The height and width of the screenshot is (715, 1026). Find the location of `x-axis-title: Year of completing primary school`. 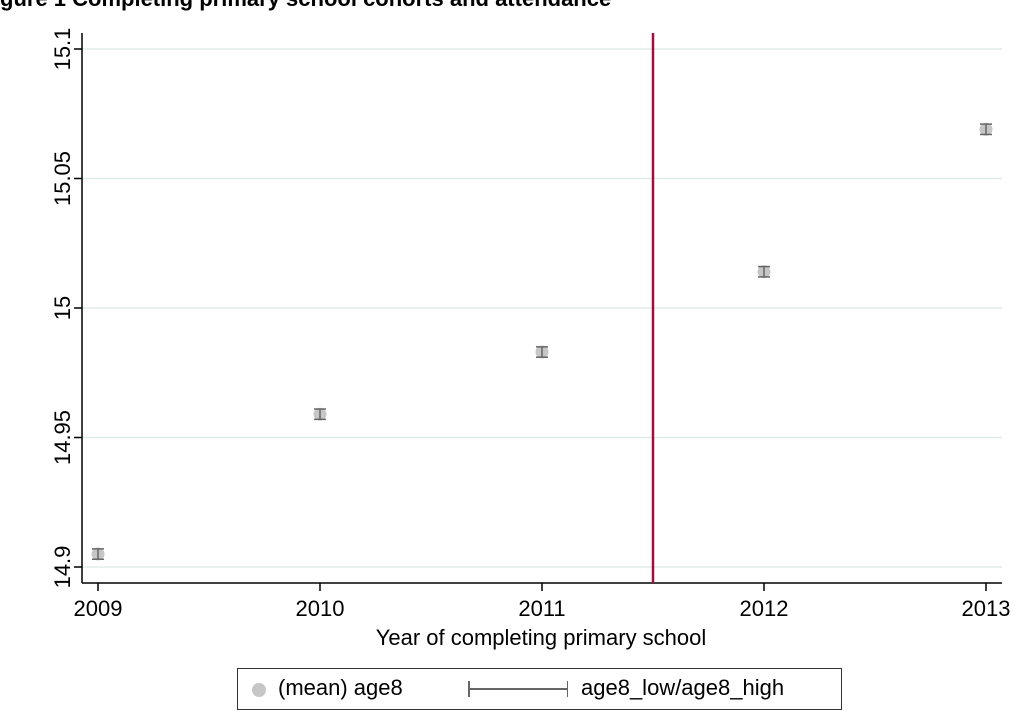

x-axis-title: Year of completing primary school is located at coordinates (541, 637).